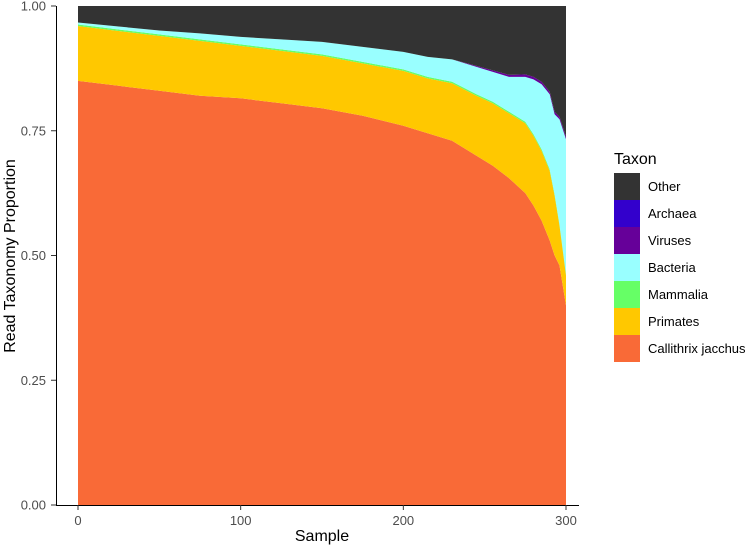 The image size is (754, 546). I want to click on legend-label-primates: Primates, so click(674, 321).